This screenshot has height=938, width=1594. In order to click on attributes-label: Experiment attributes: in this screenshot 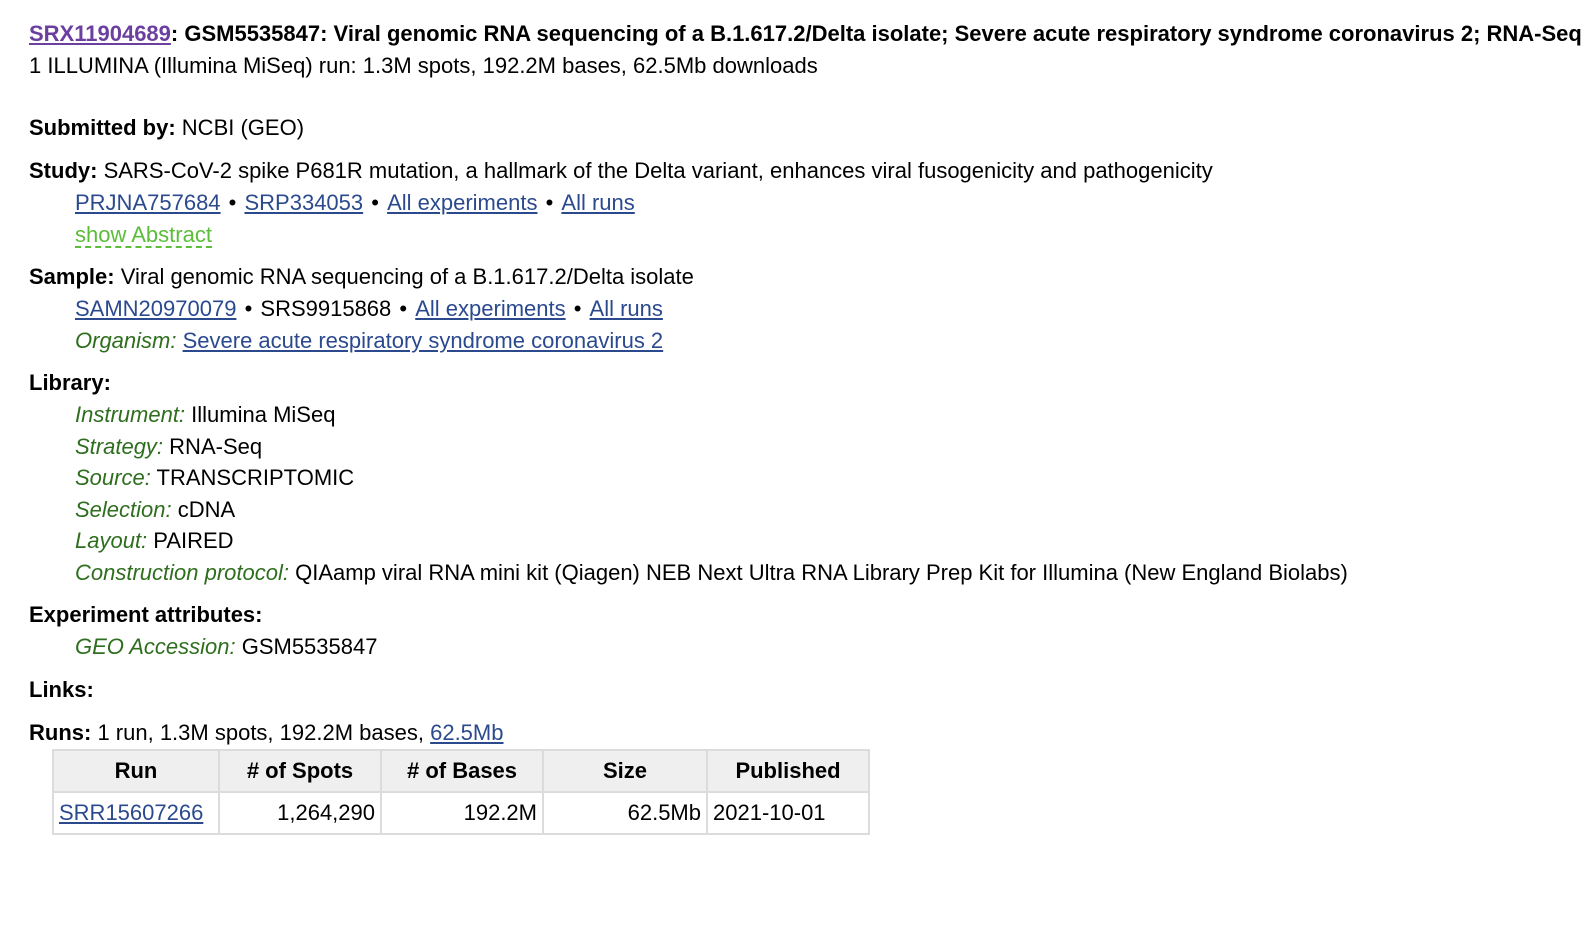, I will do `click(146, 614)`.